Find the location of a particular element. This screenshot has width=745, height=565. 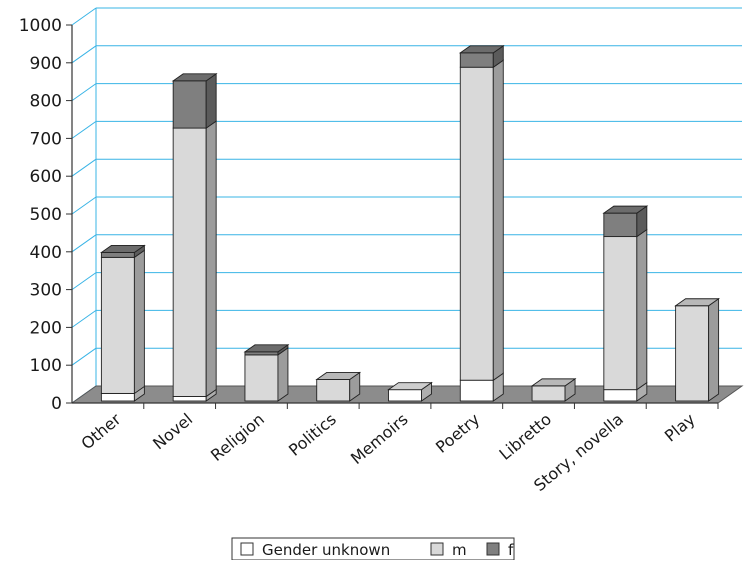

legend-label: Gender unknown is located at coordinates (326, 550).